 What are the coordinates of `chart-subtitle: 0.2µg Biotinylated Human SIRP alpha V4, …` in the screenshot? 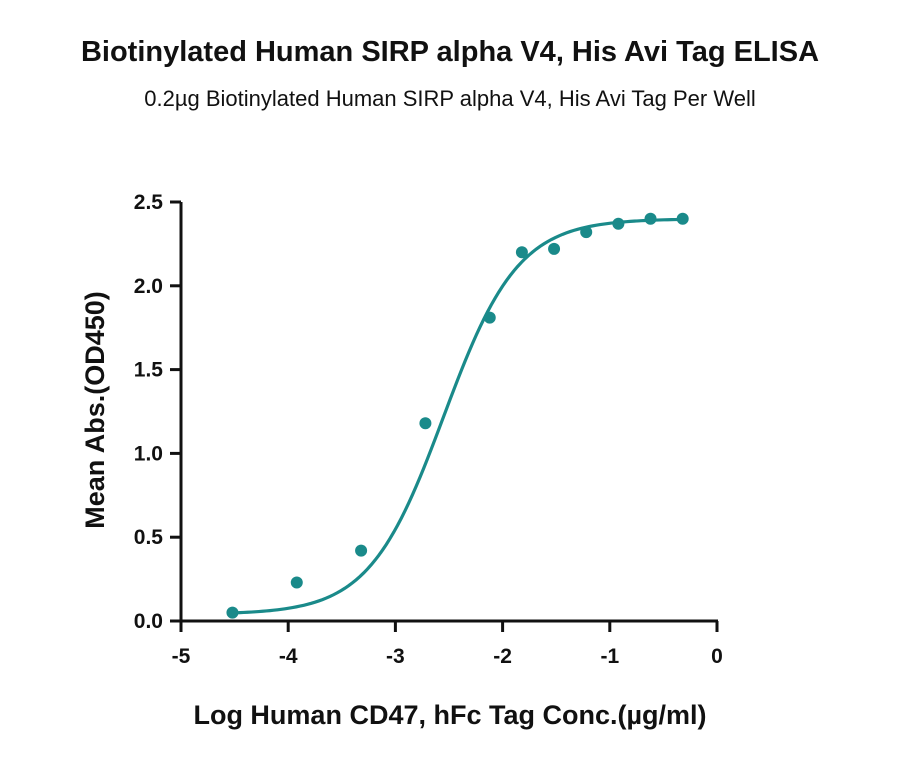 It's located at (450, 98).